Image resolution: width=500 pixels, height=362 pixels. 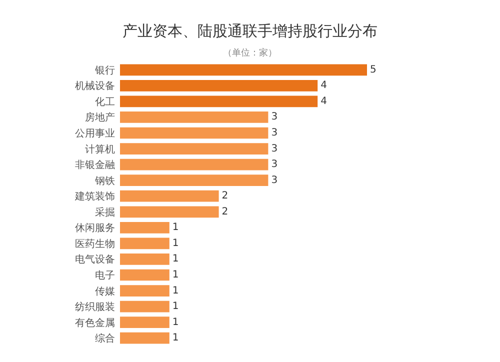 I want to click on y-tick-label: 休闲服务, so click(x=95, y=228).